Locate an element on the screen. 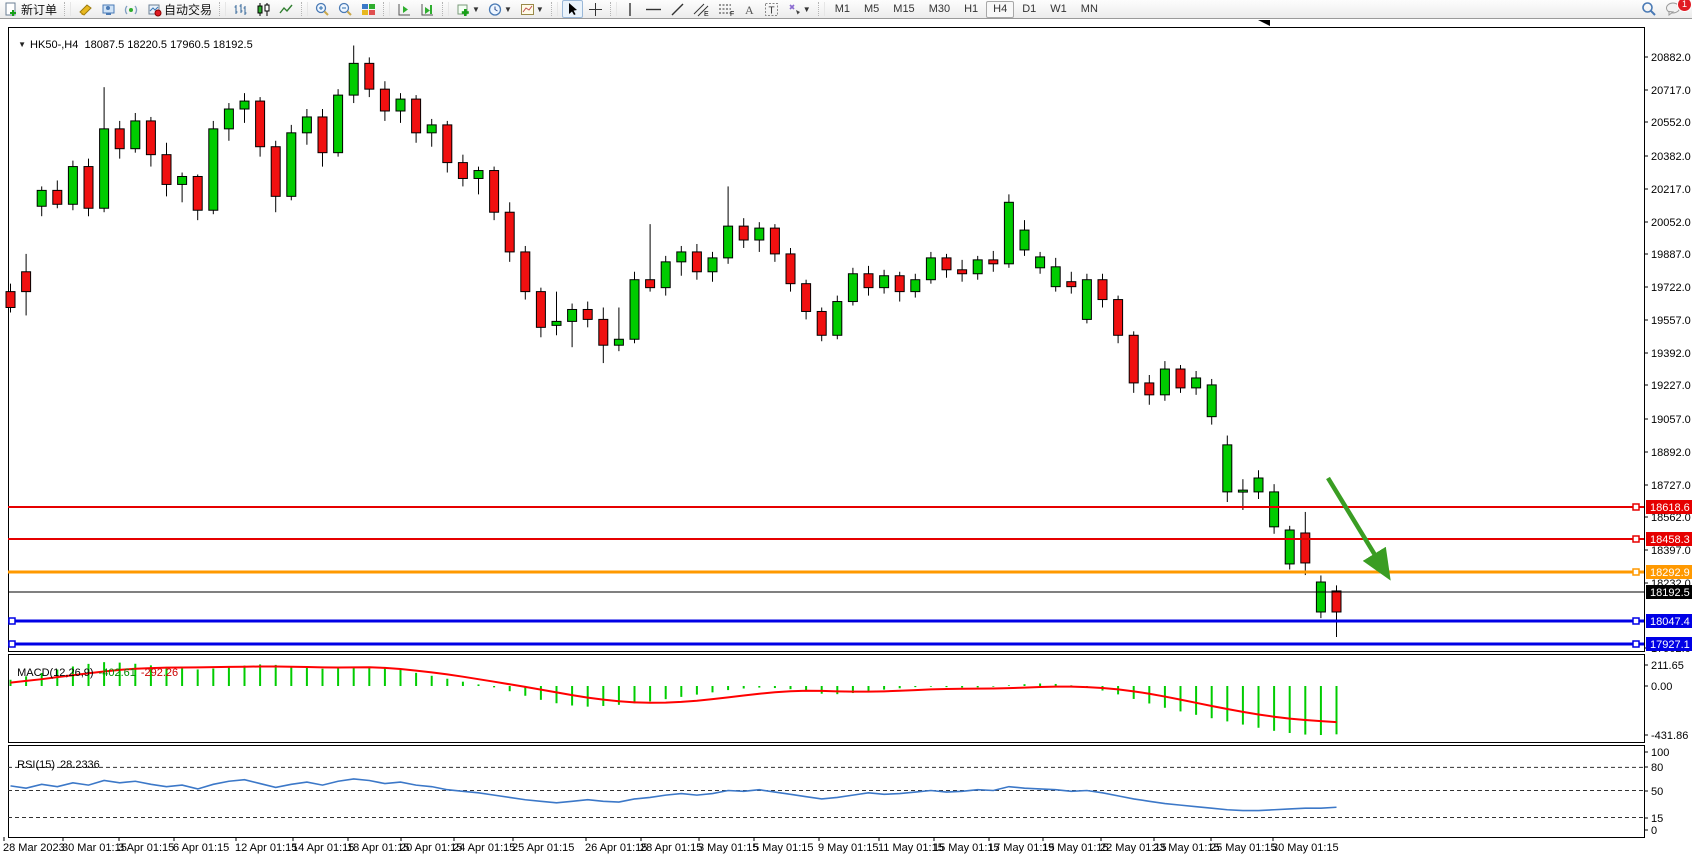 The height and width of the screenshot is (860, 1692). tab-timeframe-h1: H1 is located at coordinates (971, 8).